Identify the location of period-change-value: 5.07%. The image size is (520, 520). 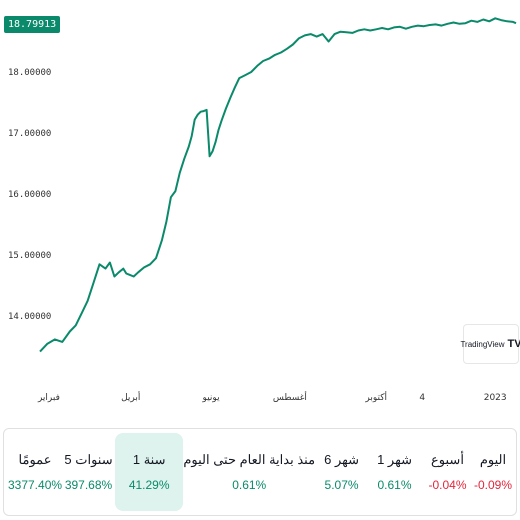
(341, 485).